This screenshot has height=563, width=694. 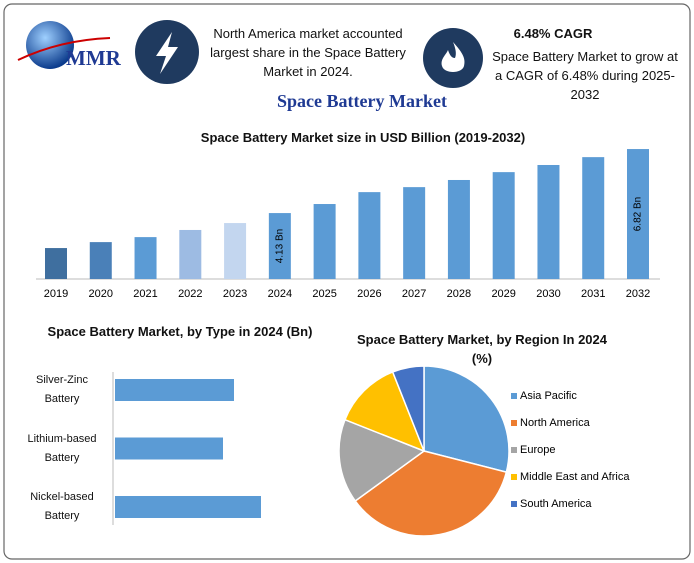 I want to click on value-label: 4.13 Bn, so click(x=279, y=246).